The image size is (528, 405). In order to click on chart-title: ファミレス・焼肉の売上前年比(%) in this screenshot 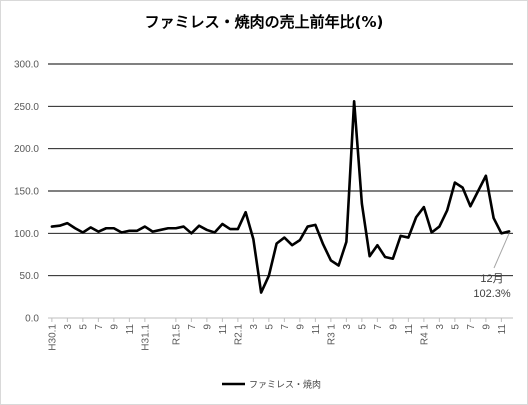, I will do `click(264, 22)`.